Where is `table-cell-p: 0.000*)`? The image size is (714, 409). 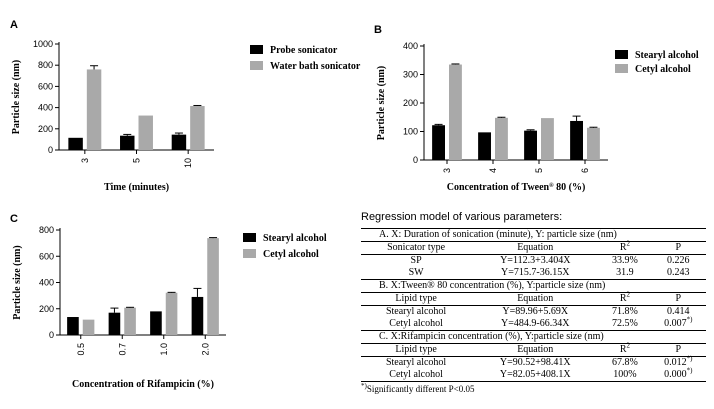
table-cell-p: 0.000*) is located at coordinates (678, 374).